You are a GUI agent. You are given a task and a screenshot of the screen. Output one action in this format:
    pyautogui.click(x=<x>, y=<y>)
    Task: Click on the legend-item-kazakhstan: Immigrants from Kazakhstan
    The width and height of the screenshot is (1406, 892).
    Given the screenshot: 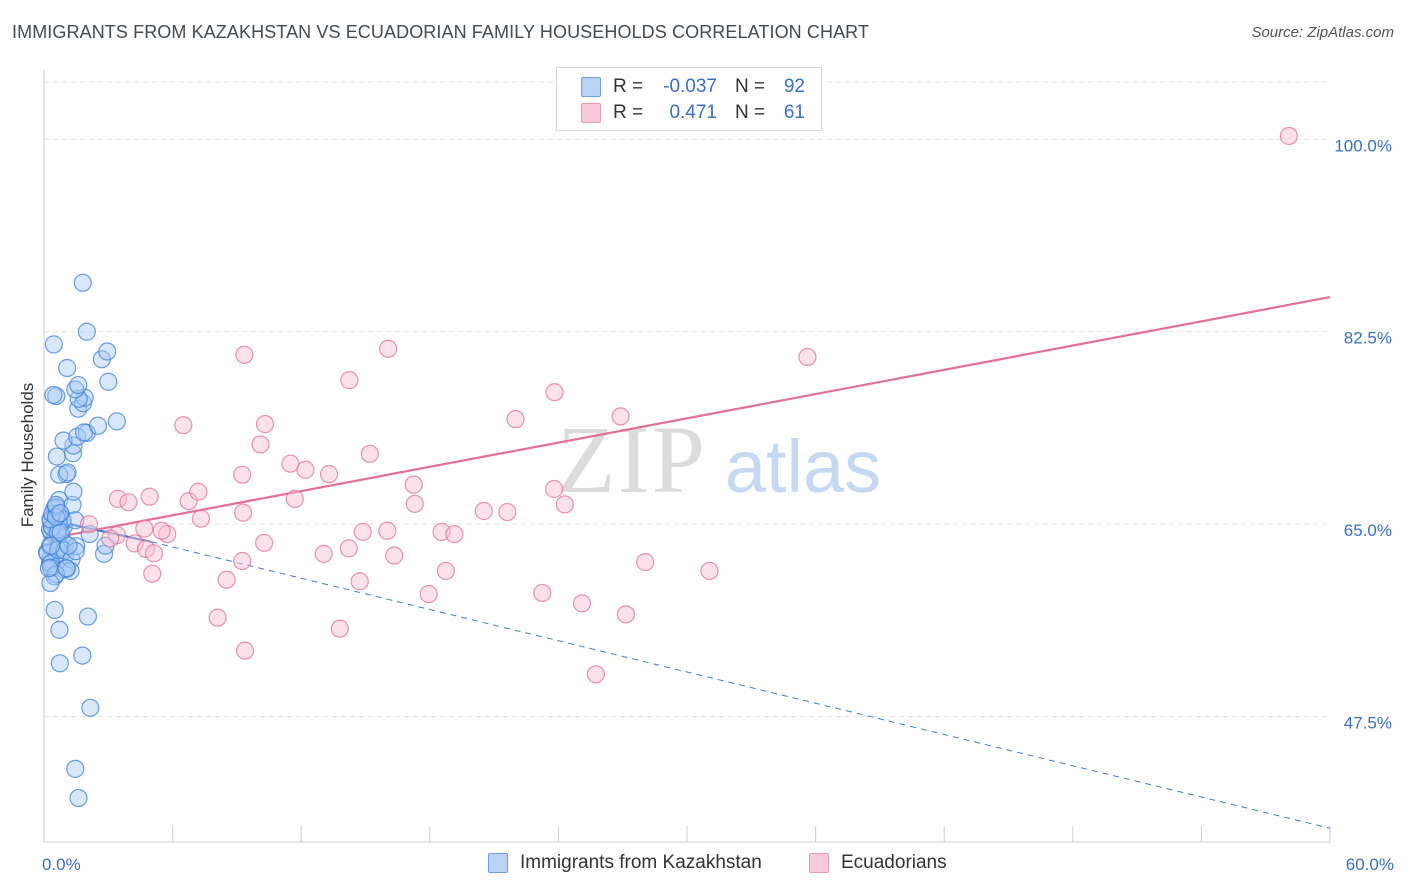 What is the action you would take?
    pyautogui.click(x=625, y=863)
    